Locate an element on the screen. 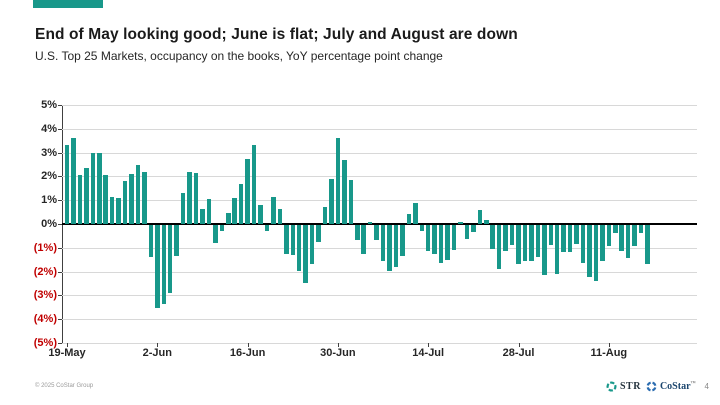 Image resolution: width=720 pixels, height=405 pixels. x-axis-label: 11-Aug is located at coordinates (609, 353).